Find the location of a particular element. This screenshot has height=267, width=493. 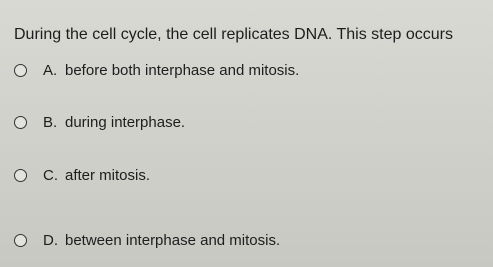

option-text: before both interphase and mitosis. is located at coordinates (182, 70).